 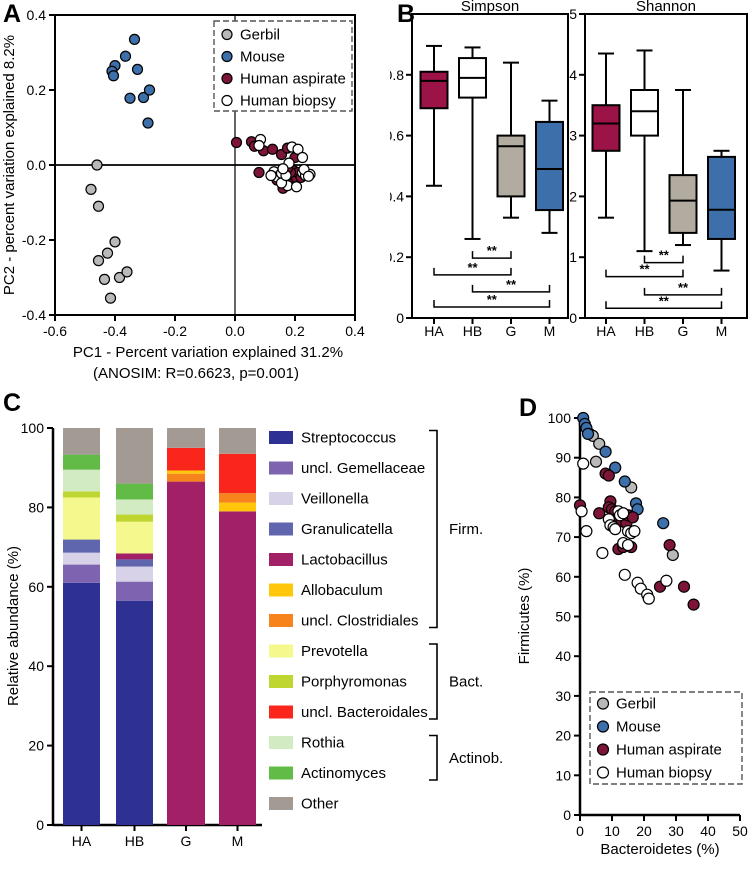 What do you see at coordinates (406, 14) in the screenshot?
I see `panel-label-b: B` at bounding box center [406, 14].